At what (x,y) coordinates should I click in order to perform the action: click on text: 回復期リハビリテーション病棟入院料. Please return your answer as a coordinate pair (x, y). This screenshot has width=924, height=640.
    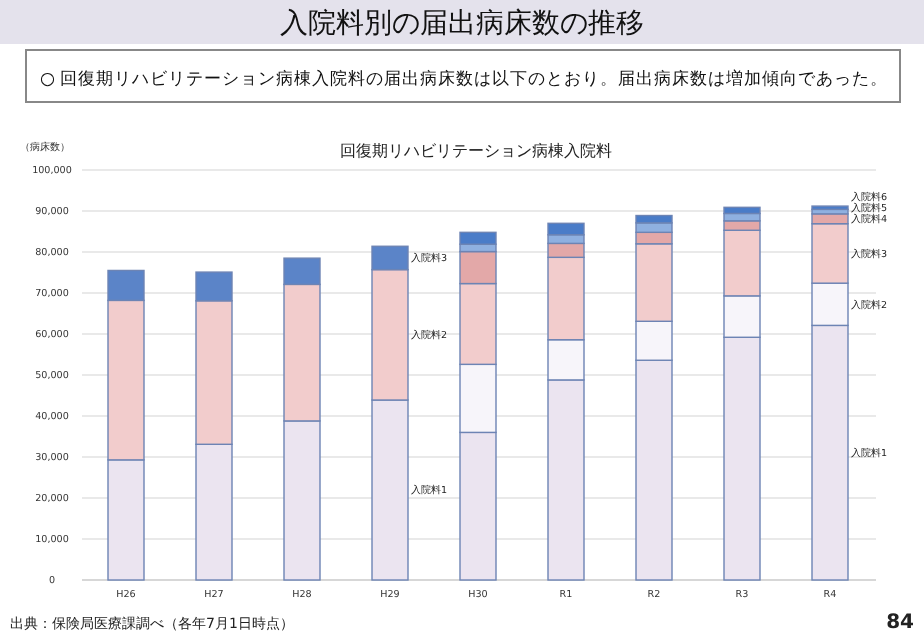
    Looking at the image, I should click on (476, 151).